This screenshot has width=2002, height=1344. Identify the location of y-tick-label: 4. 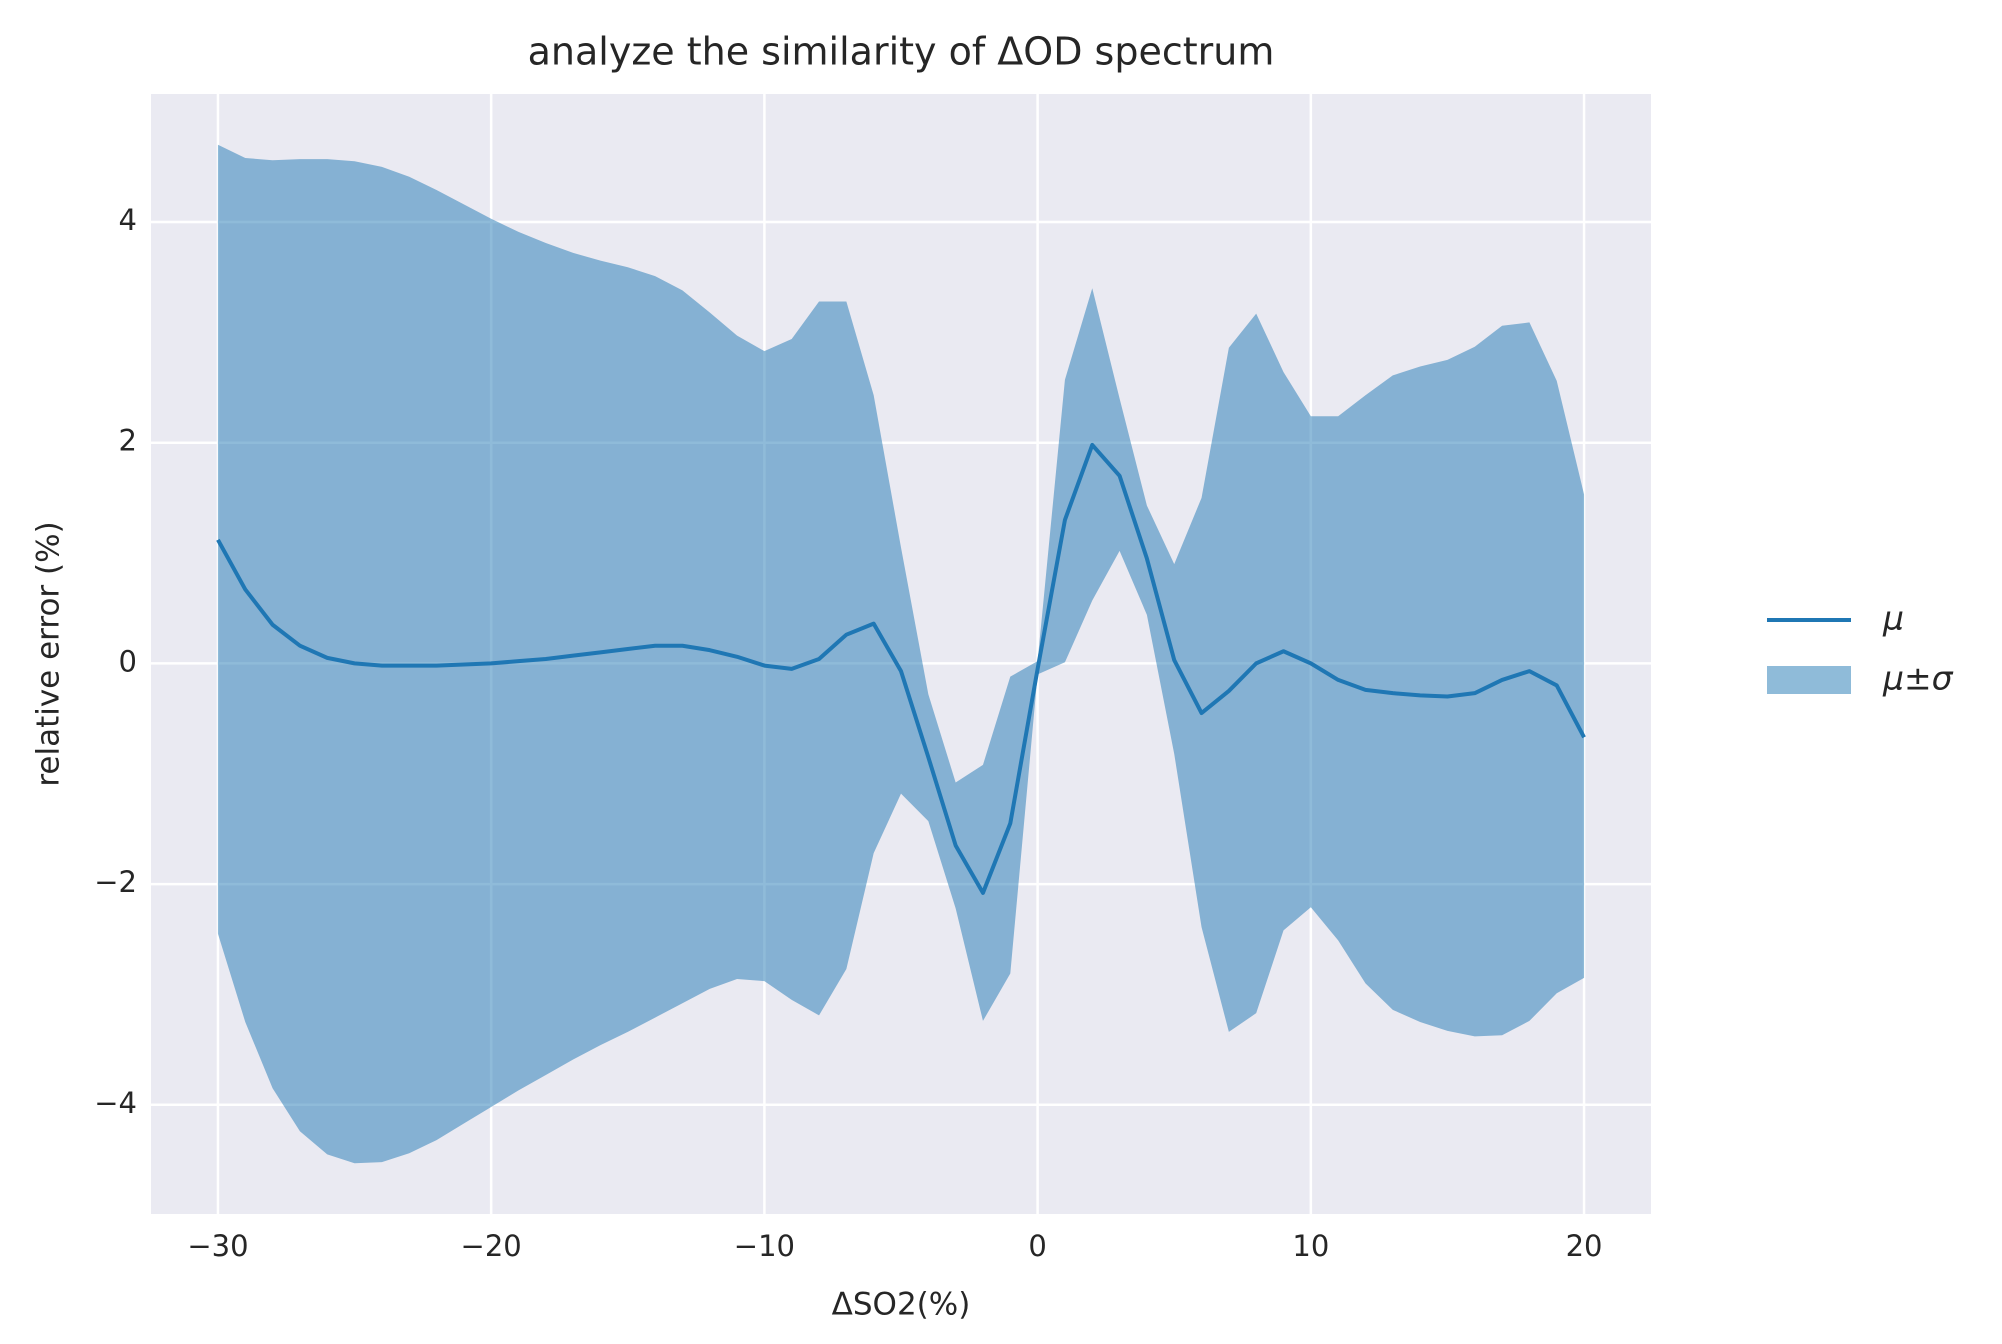
(128, 220).